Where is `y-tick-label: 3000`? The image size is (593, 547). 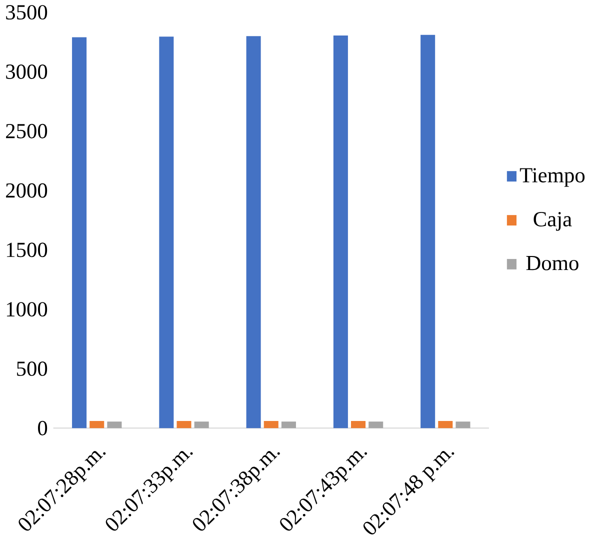 y-tick-label: 3000 is located at coordinates (27, 71).